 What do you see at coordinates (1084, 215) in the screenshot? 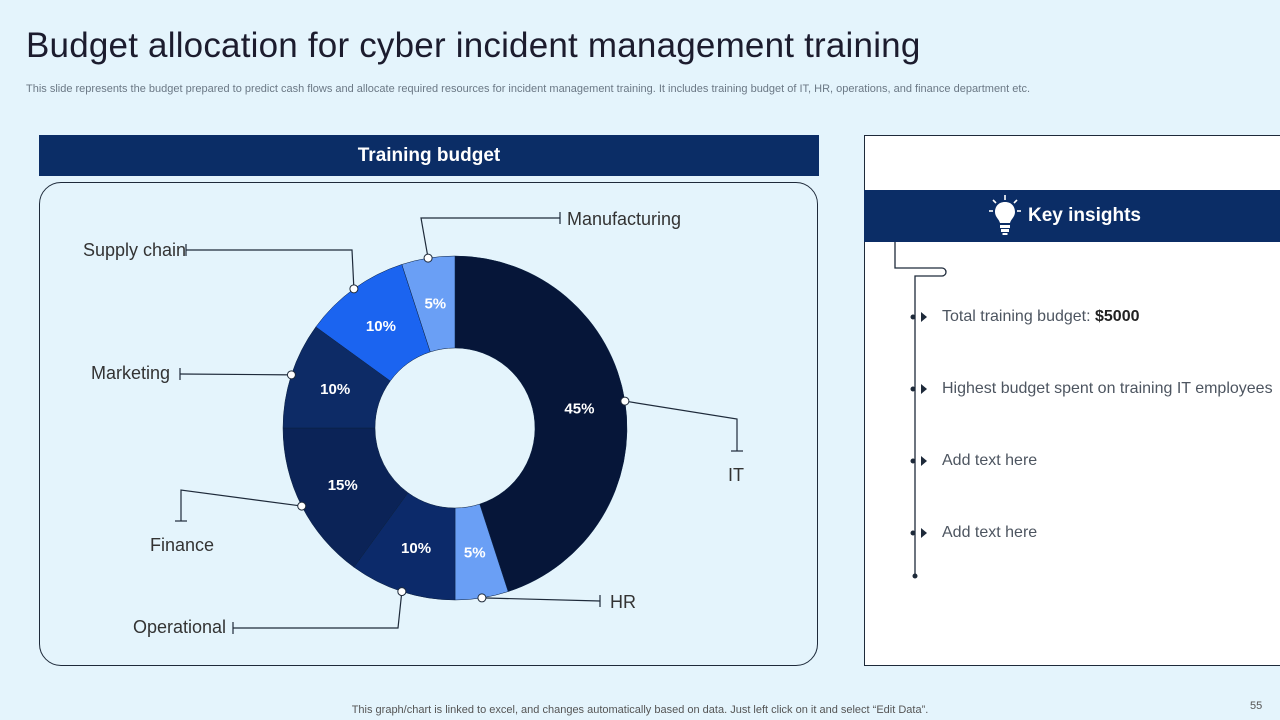
I see `insights-header-label: Key insights` at bounding box center [1084, 215].